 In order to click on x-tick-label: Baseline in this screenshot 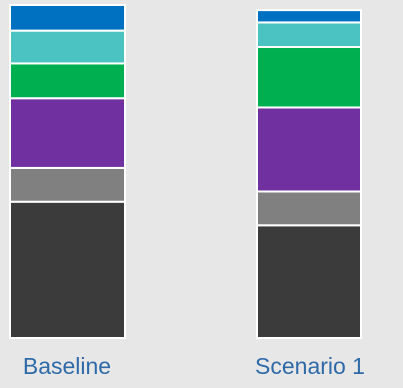, I will do `click(67, 366)`.